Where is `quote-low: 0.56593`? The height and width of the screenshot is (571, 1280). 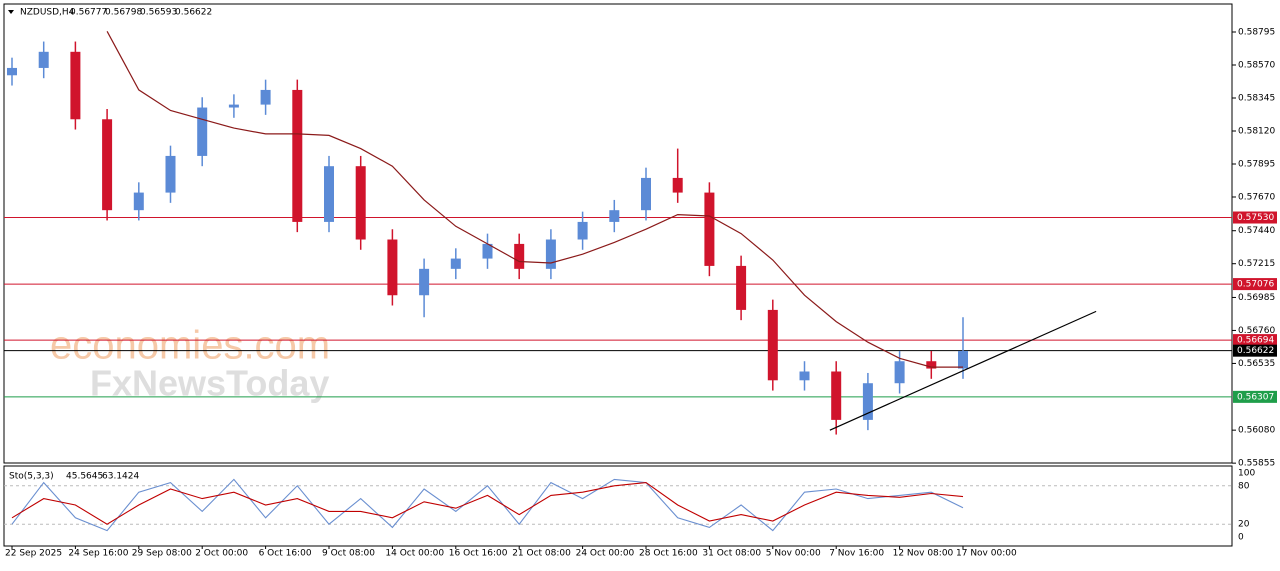 quote-low: 0.56593 is located at coordinates (158, 13).